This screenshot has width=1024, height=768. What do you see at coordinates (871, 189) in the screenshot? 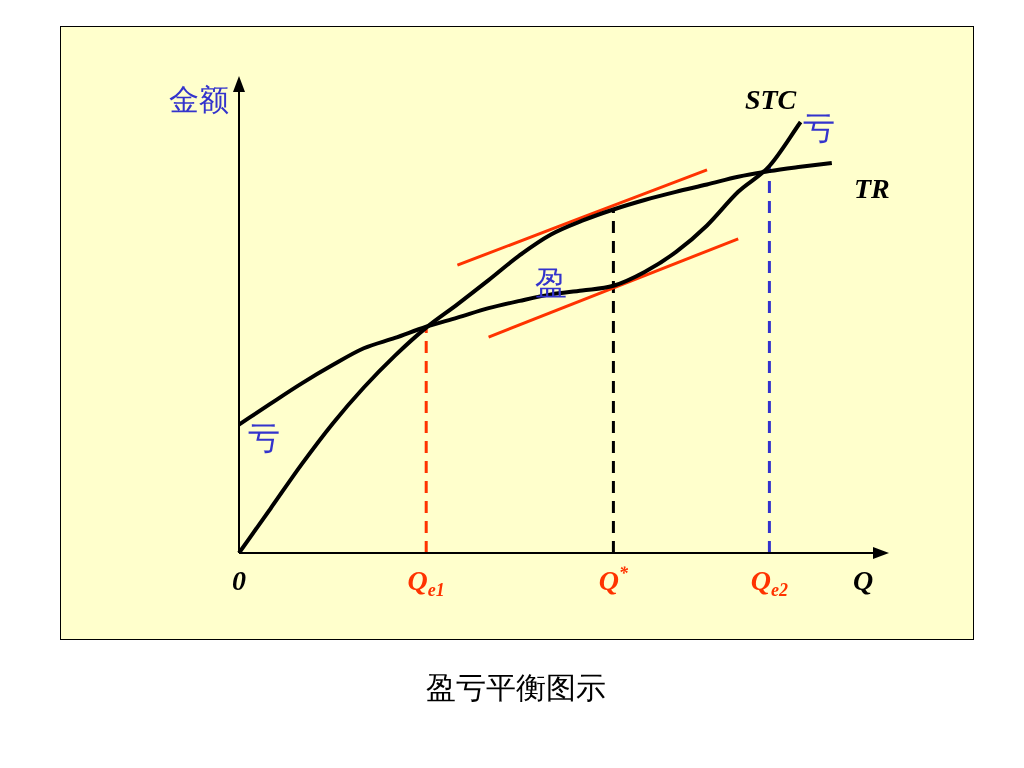
I see `series-label: TR` at bounding box center [871, 189].